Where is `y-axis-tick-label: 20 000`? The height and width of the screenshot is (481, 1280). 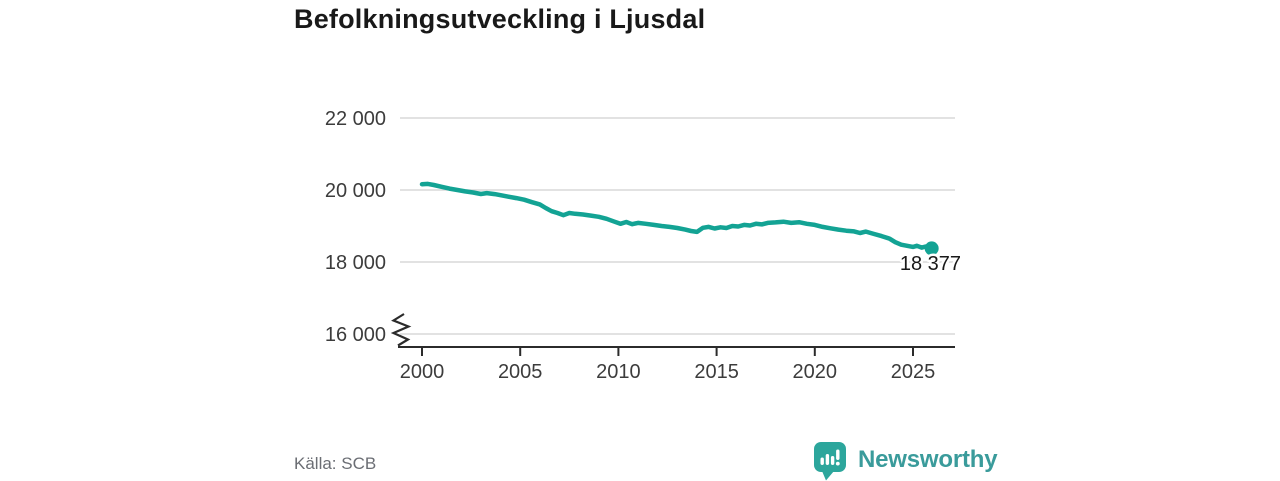
y-axis-tick-label: 20 000 is located at coordinates (355, 191).